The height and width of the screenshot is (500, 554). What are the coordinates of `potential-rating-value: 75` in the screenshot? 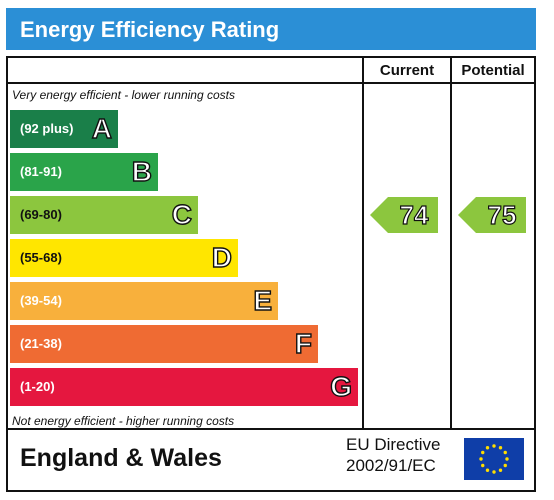 It's located at (502, 214).